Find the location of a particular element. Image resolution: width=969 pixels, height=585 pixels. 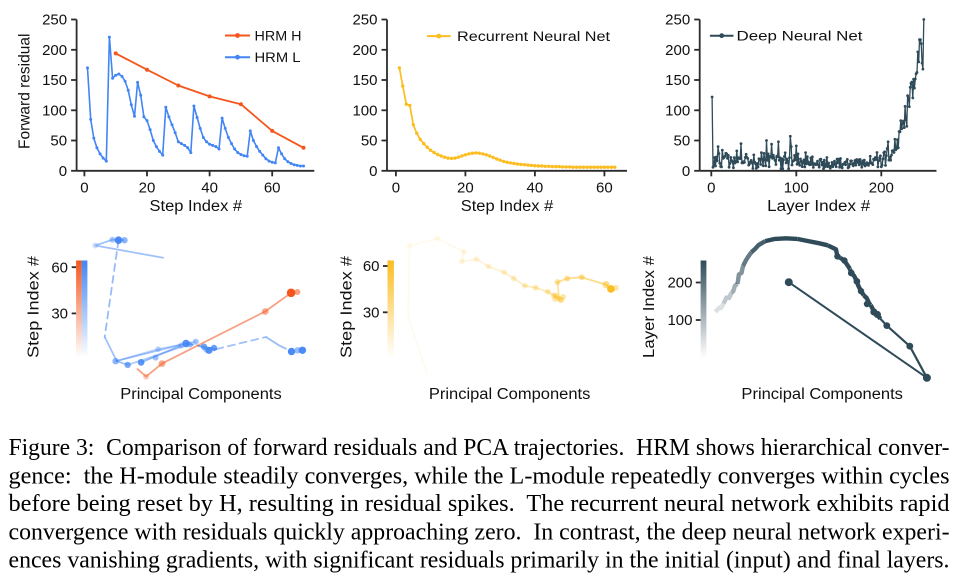

svg-text: Recurrent Neural Net is located at coordinates (533, 36).